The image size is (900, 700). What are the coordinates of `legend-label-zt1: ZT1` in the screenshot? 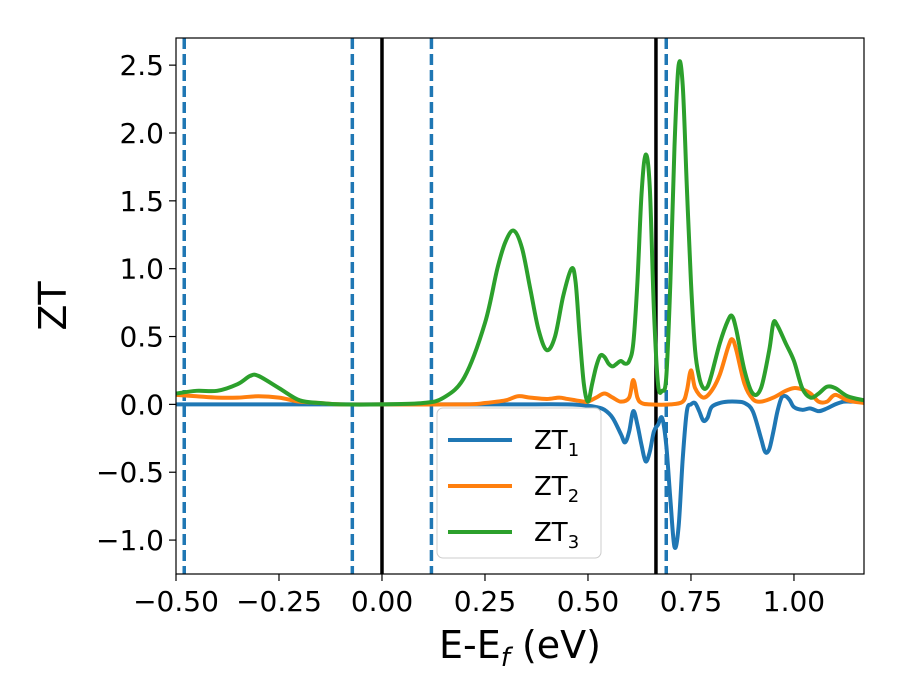 It's located at (556, 443).